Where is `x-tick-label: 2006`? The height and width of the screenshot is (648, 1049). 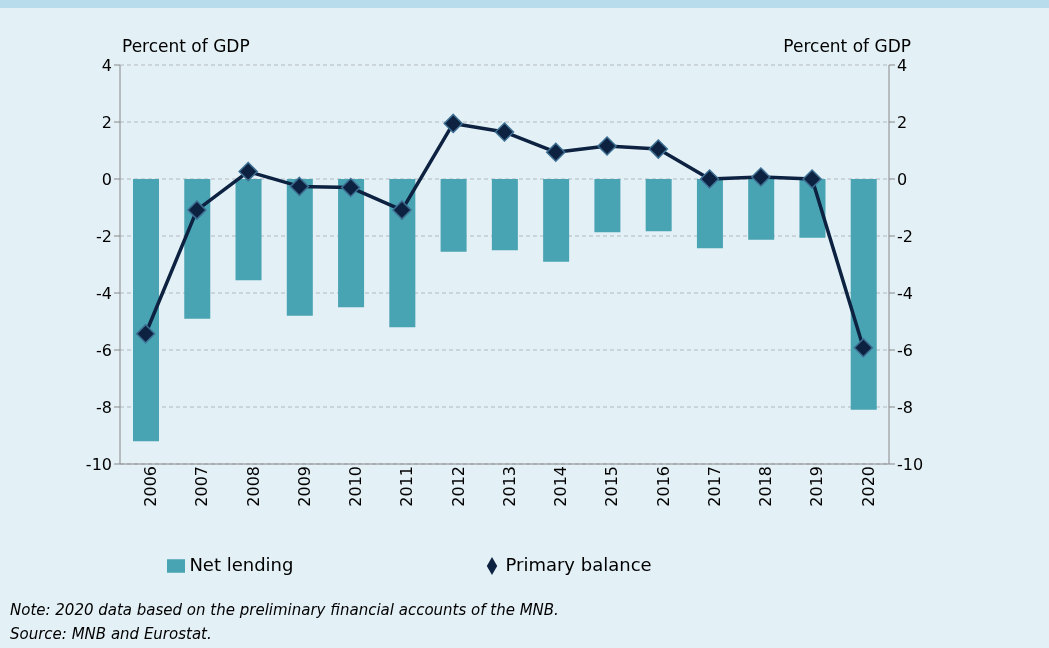 x-tick-label: 2006 is located at coordinates (150, 486).